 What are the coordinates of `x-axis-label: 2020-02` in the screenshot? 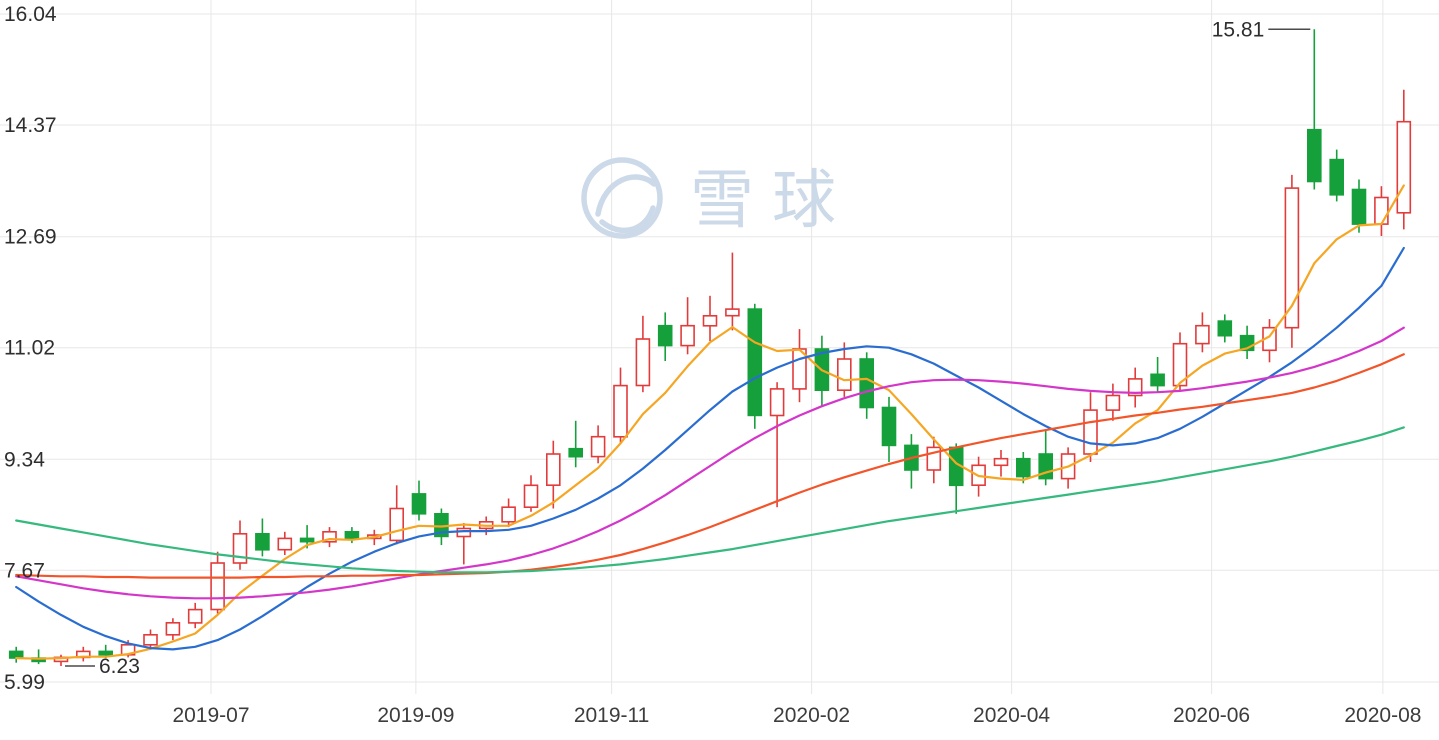 It's located at (811, 715).